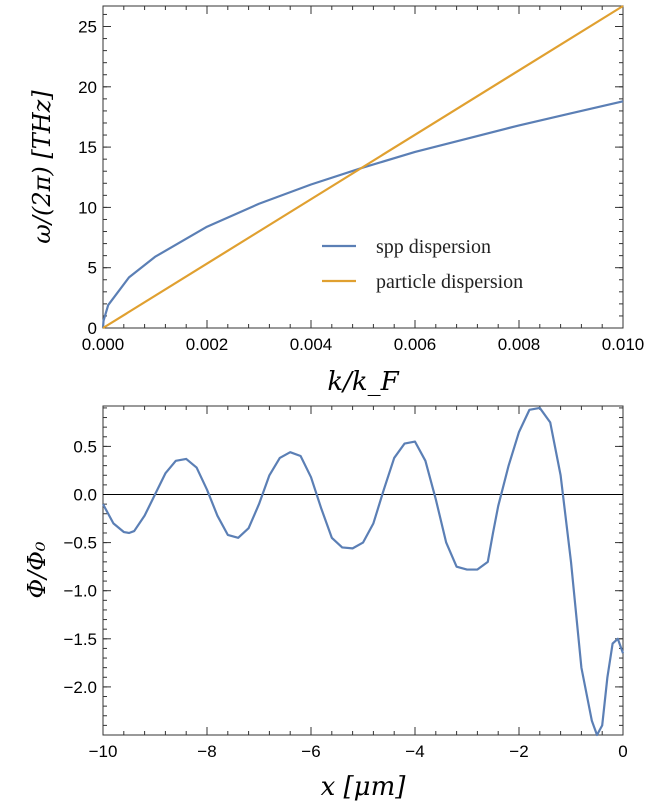 The height and width of the screenshot is (805, 667). Describe the element at coordinates (80, 543) in the screenshot. I see `y-tick-label: −0.5` at that location.